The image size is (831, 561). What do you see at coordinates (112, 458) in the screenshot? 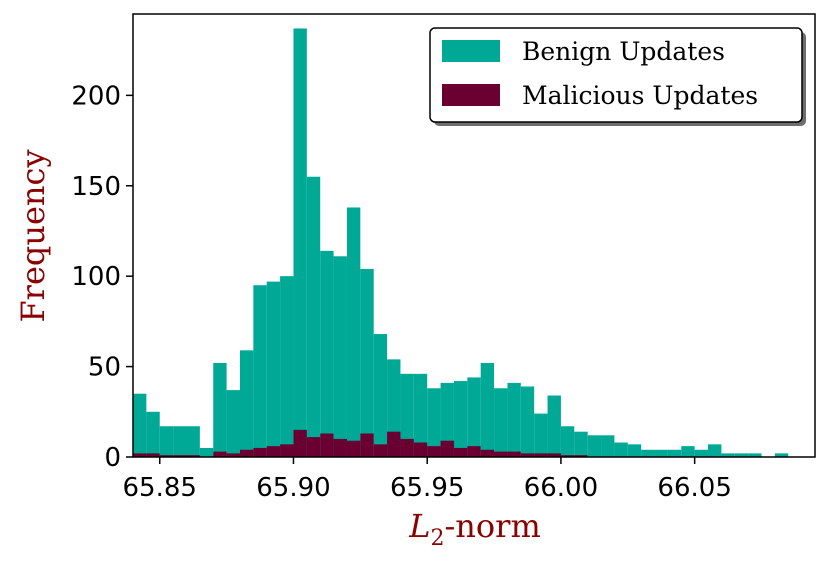
I see `y-tick-label: 0` at bounding box center [112, 458].